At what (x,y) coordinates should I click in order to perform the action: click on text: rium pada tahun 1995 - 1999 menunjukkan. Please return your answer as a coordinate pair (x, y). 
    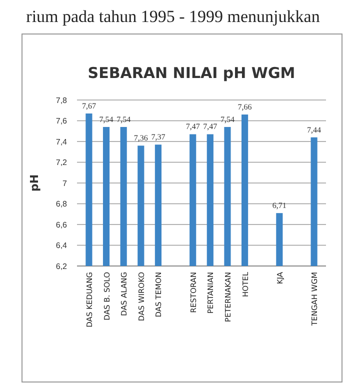
    Looking at the image, I should click on (173, 16).